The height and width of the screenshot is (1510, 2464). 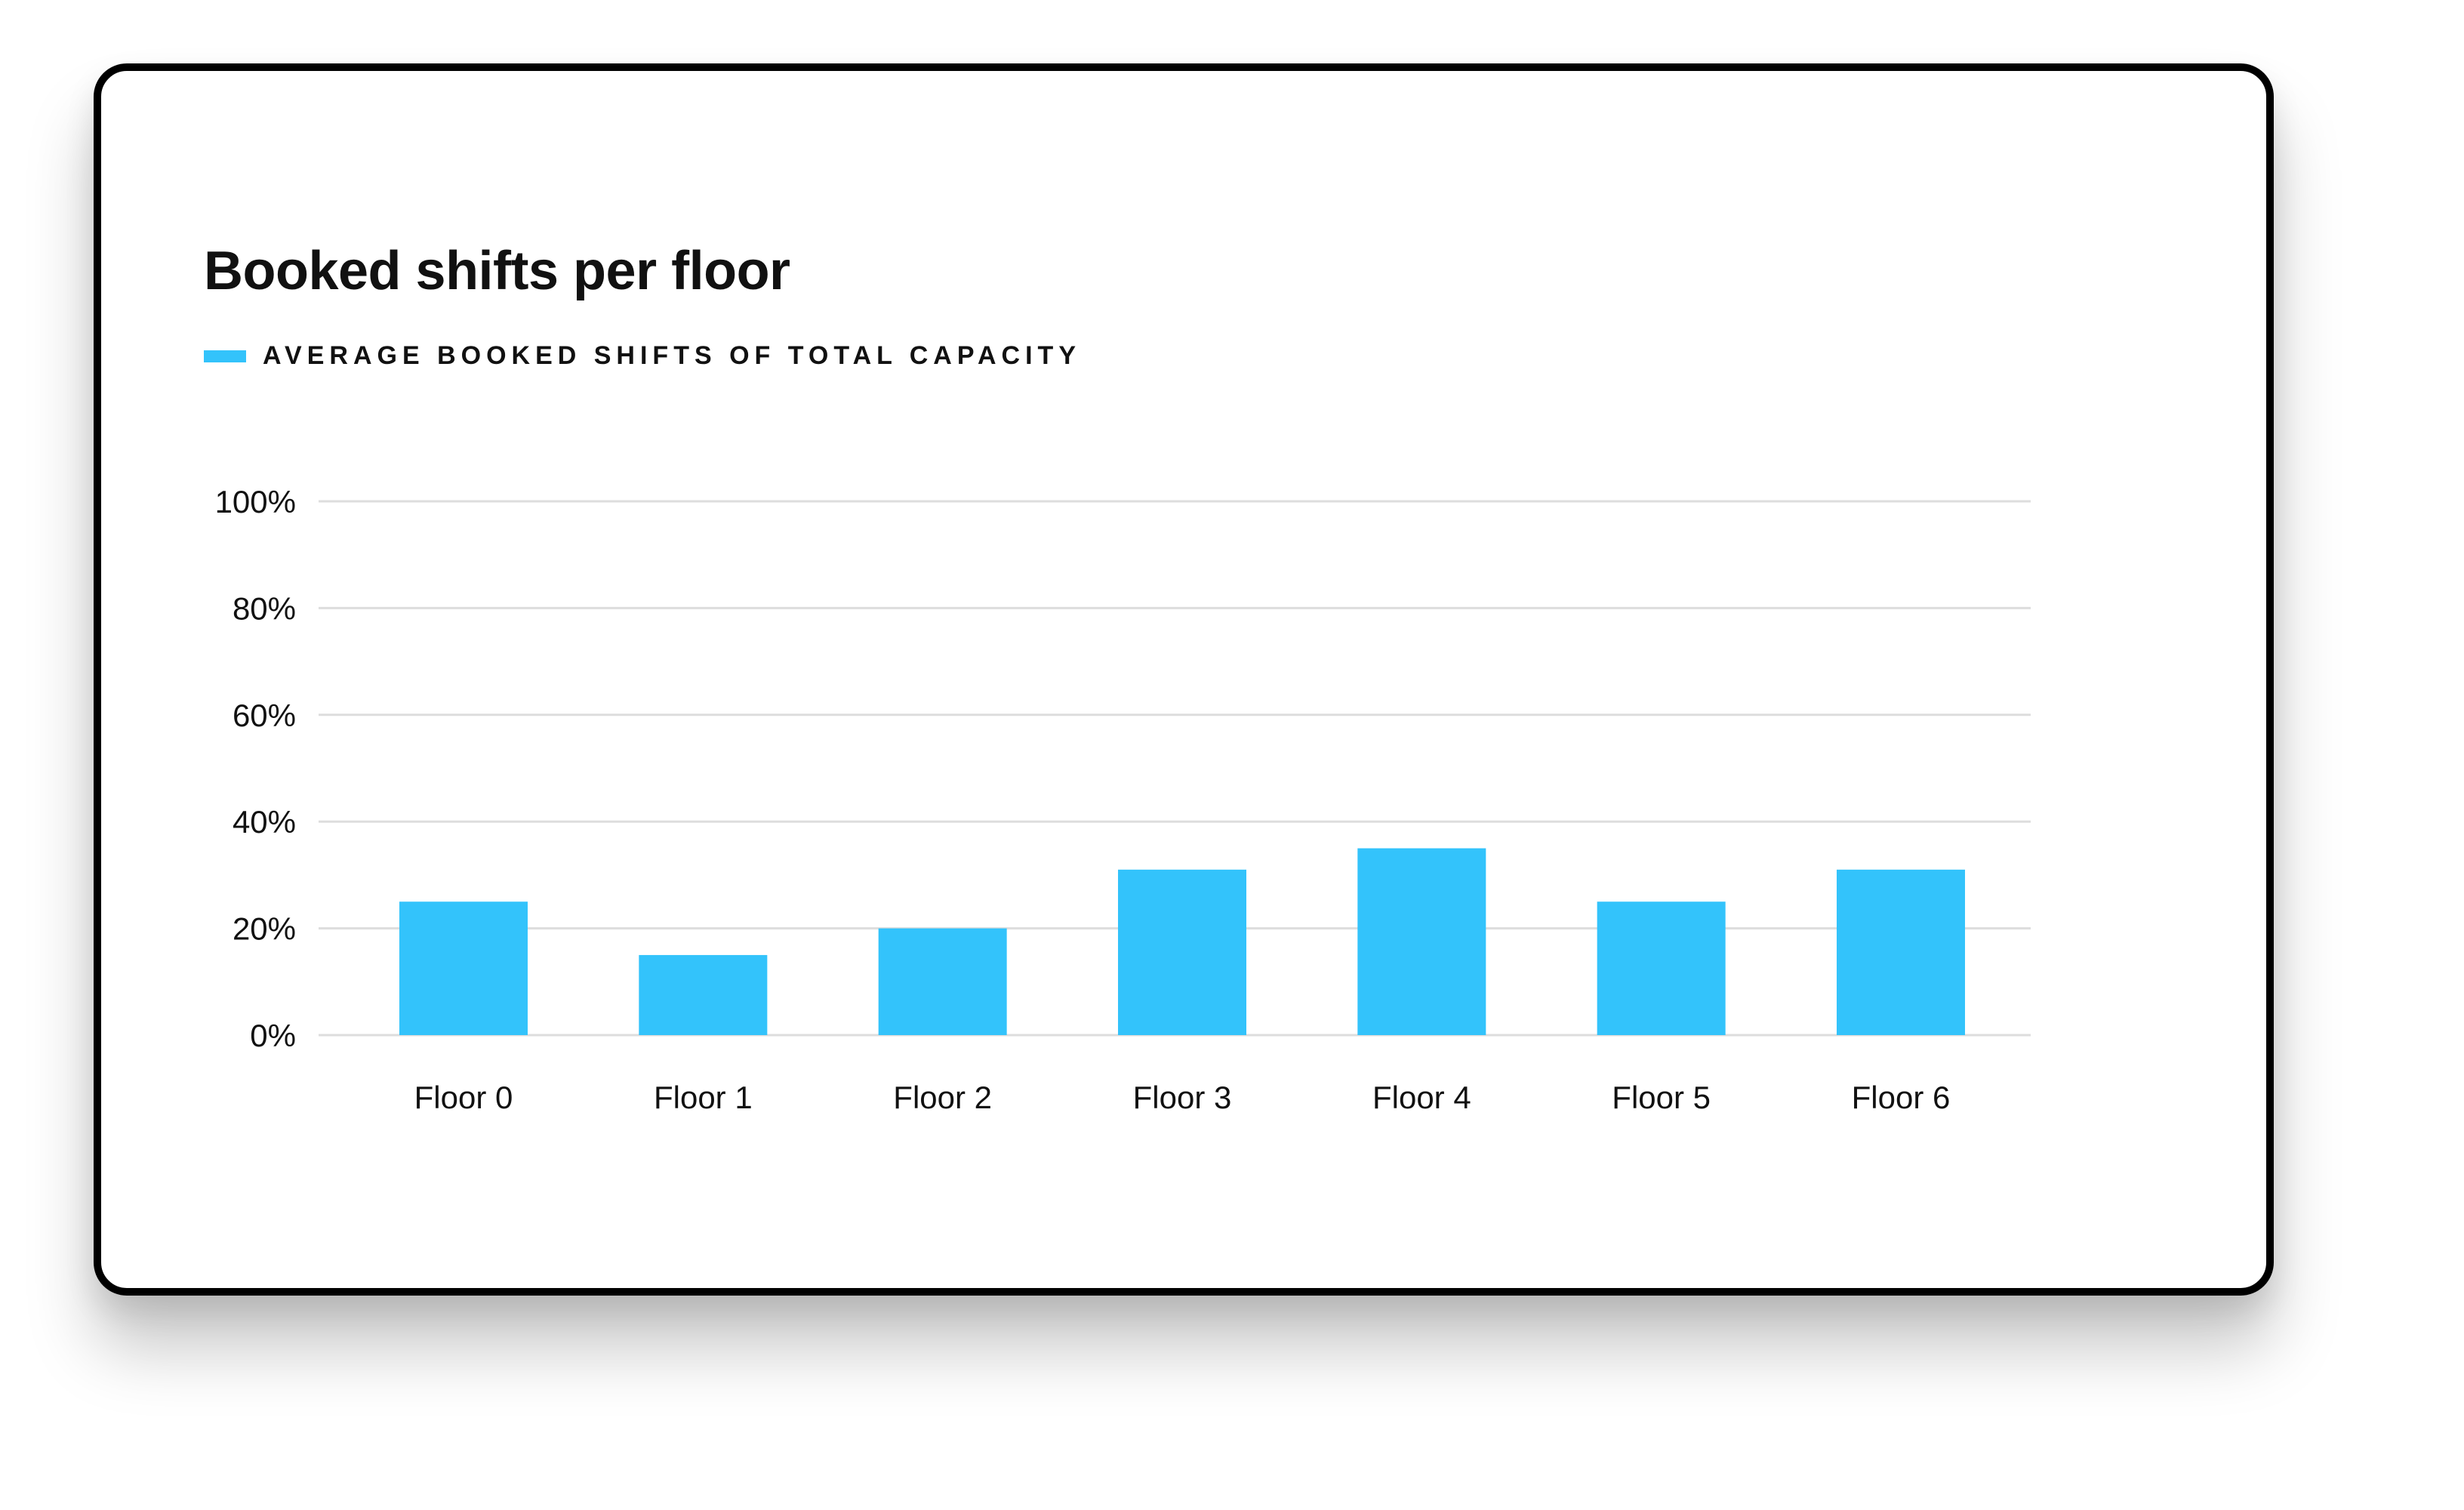 I want to click on x-tick-label: Floor 0, so click(x=463, y=1098).